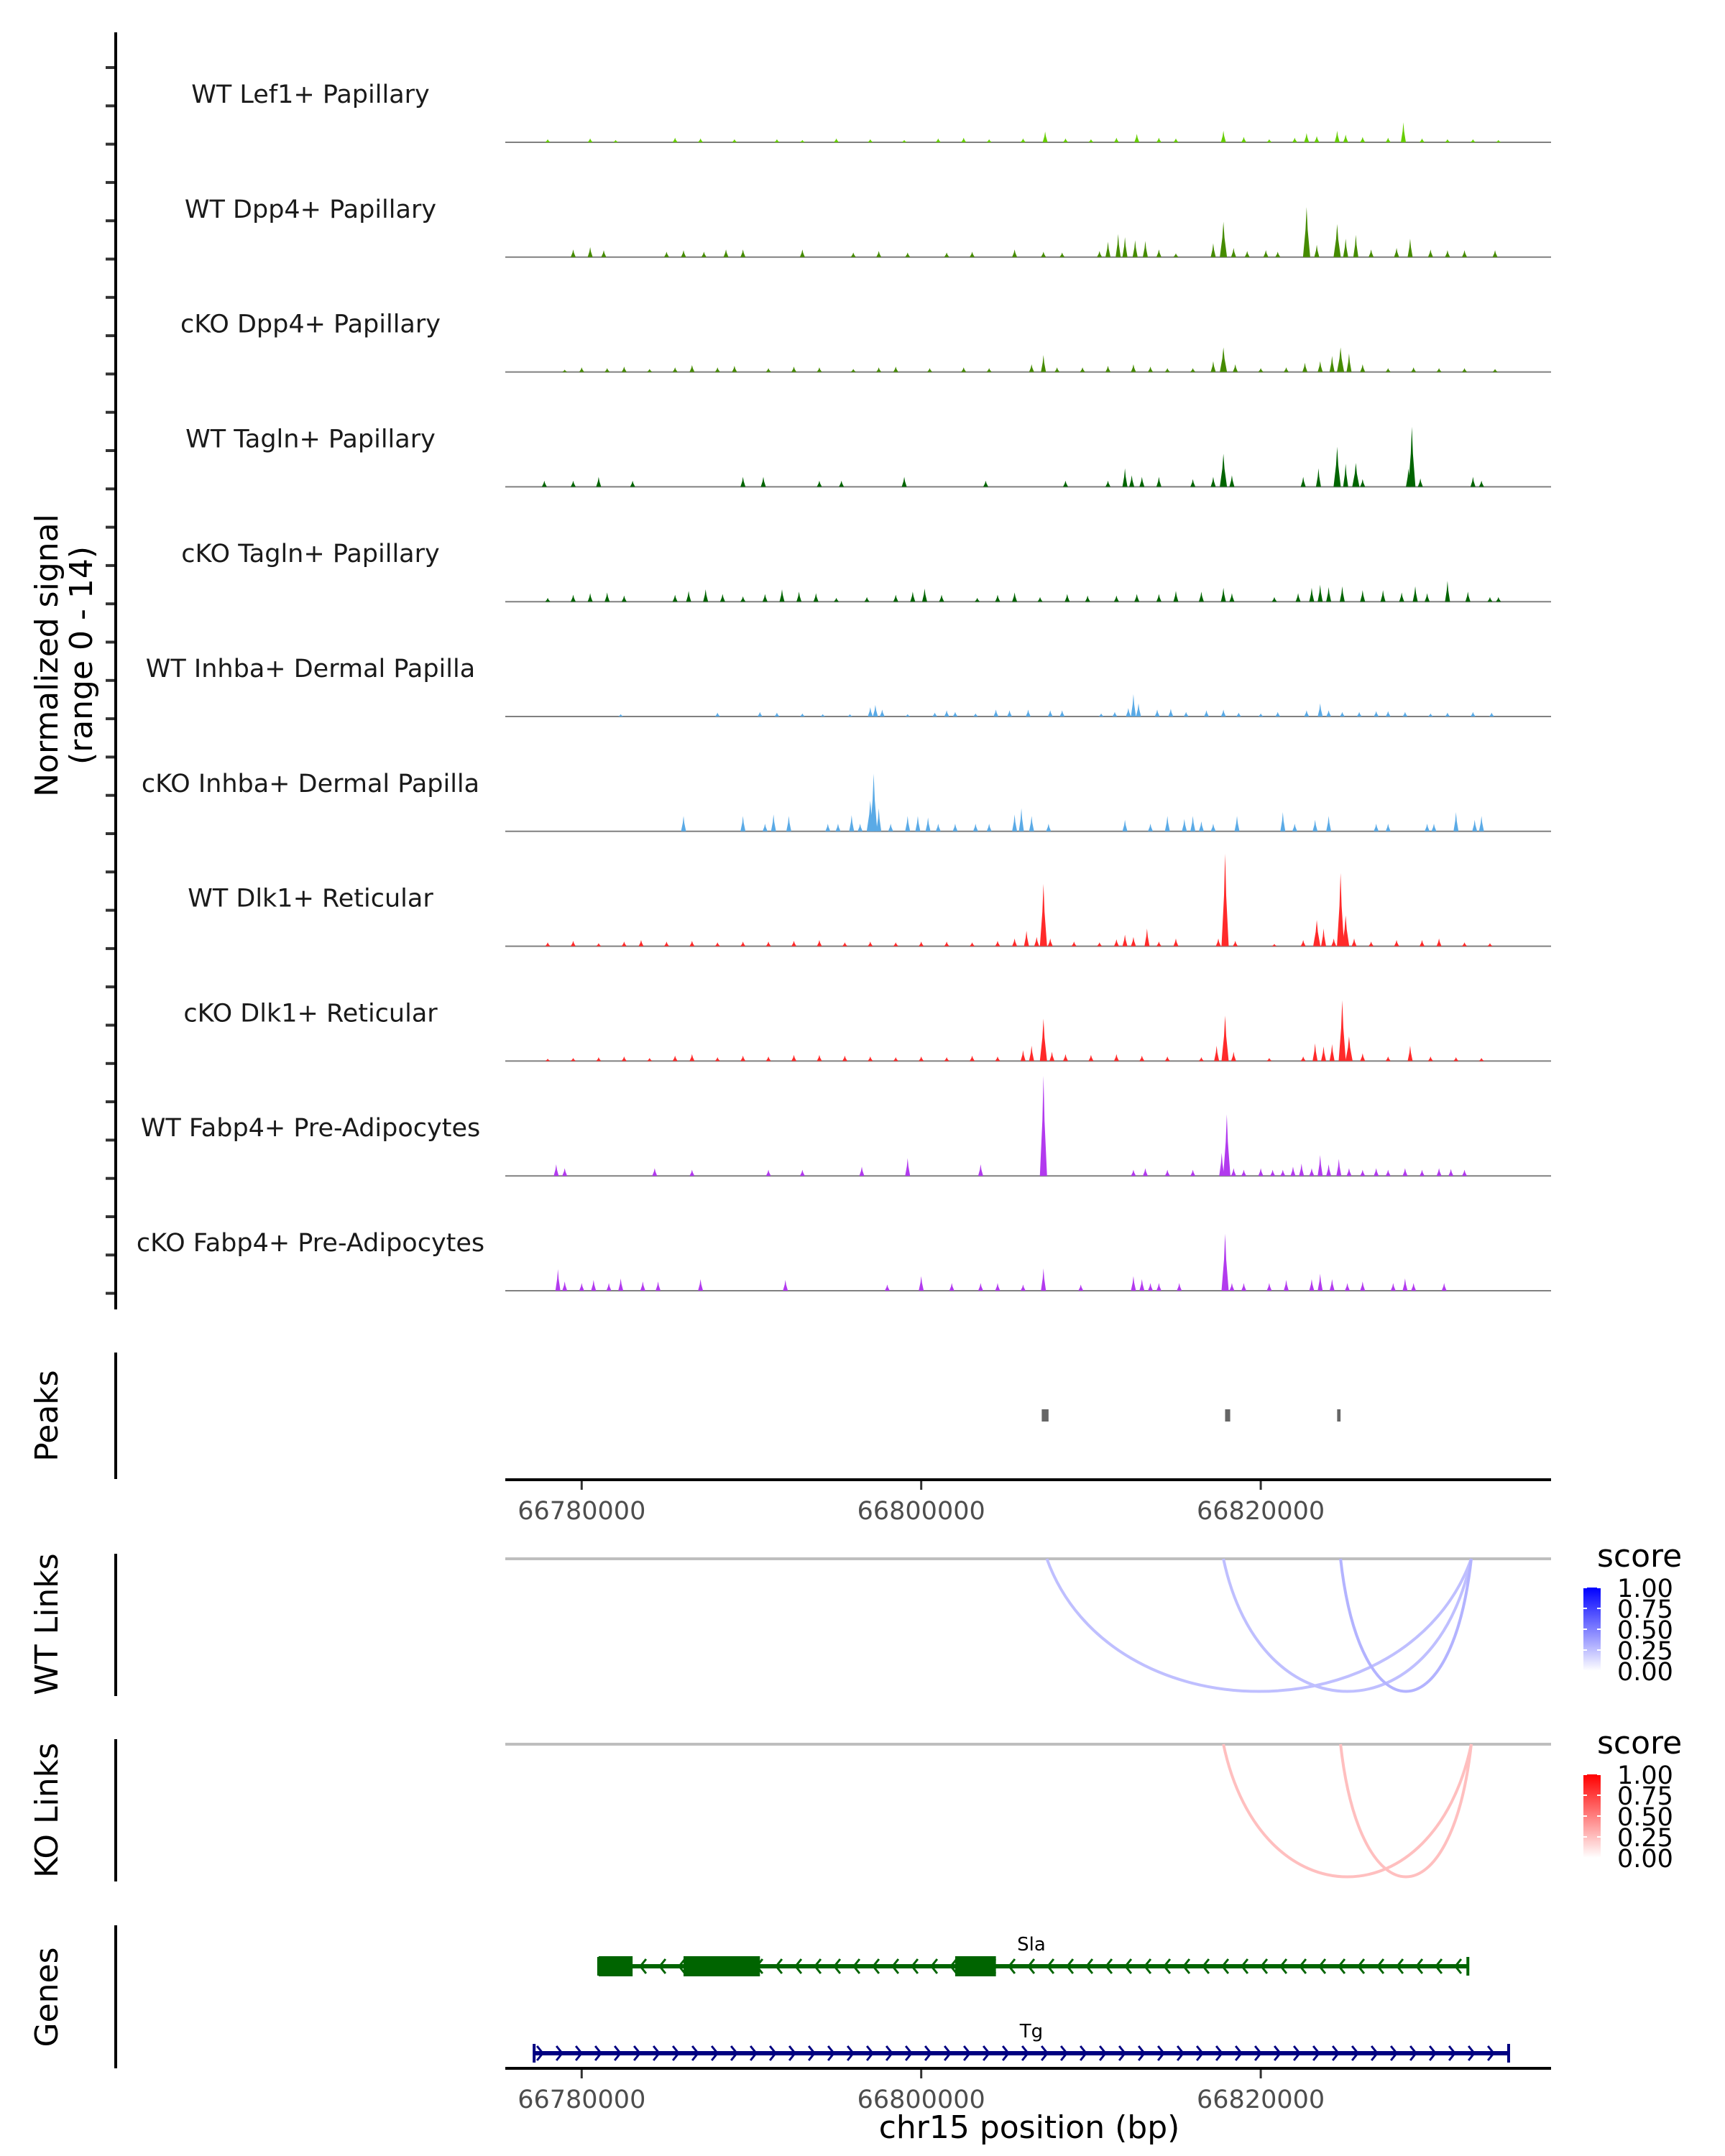 The height and width of the screenshot is (2156, 1725). What do you see at coordinates (310, 324) in the screenshot?
I see `track-label: cKO Dpp4+ Papillary` at bounding box center [310, 324].